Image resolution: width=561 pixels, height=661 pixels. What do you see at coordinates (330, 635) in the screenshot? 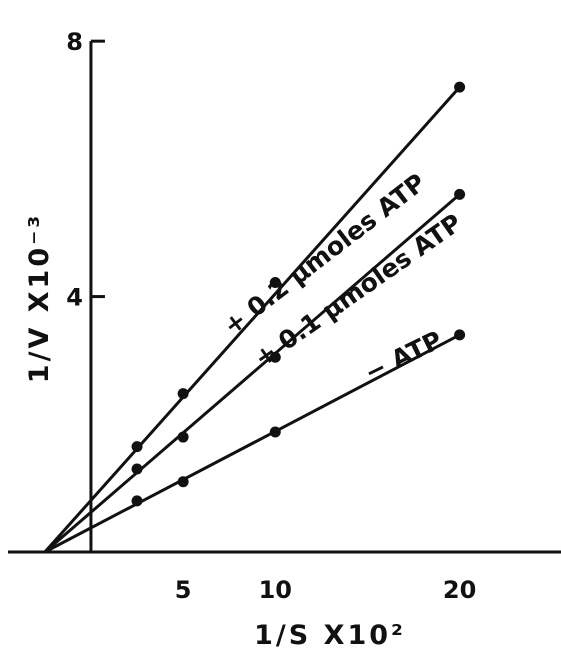
I see `x-axis-label: 1/S X10²` at bounding box center [330, 635].